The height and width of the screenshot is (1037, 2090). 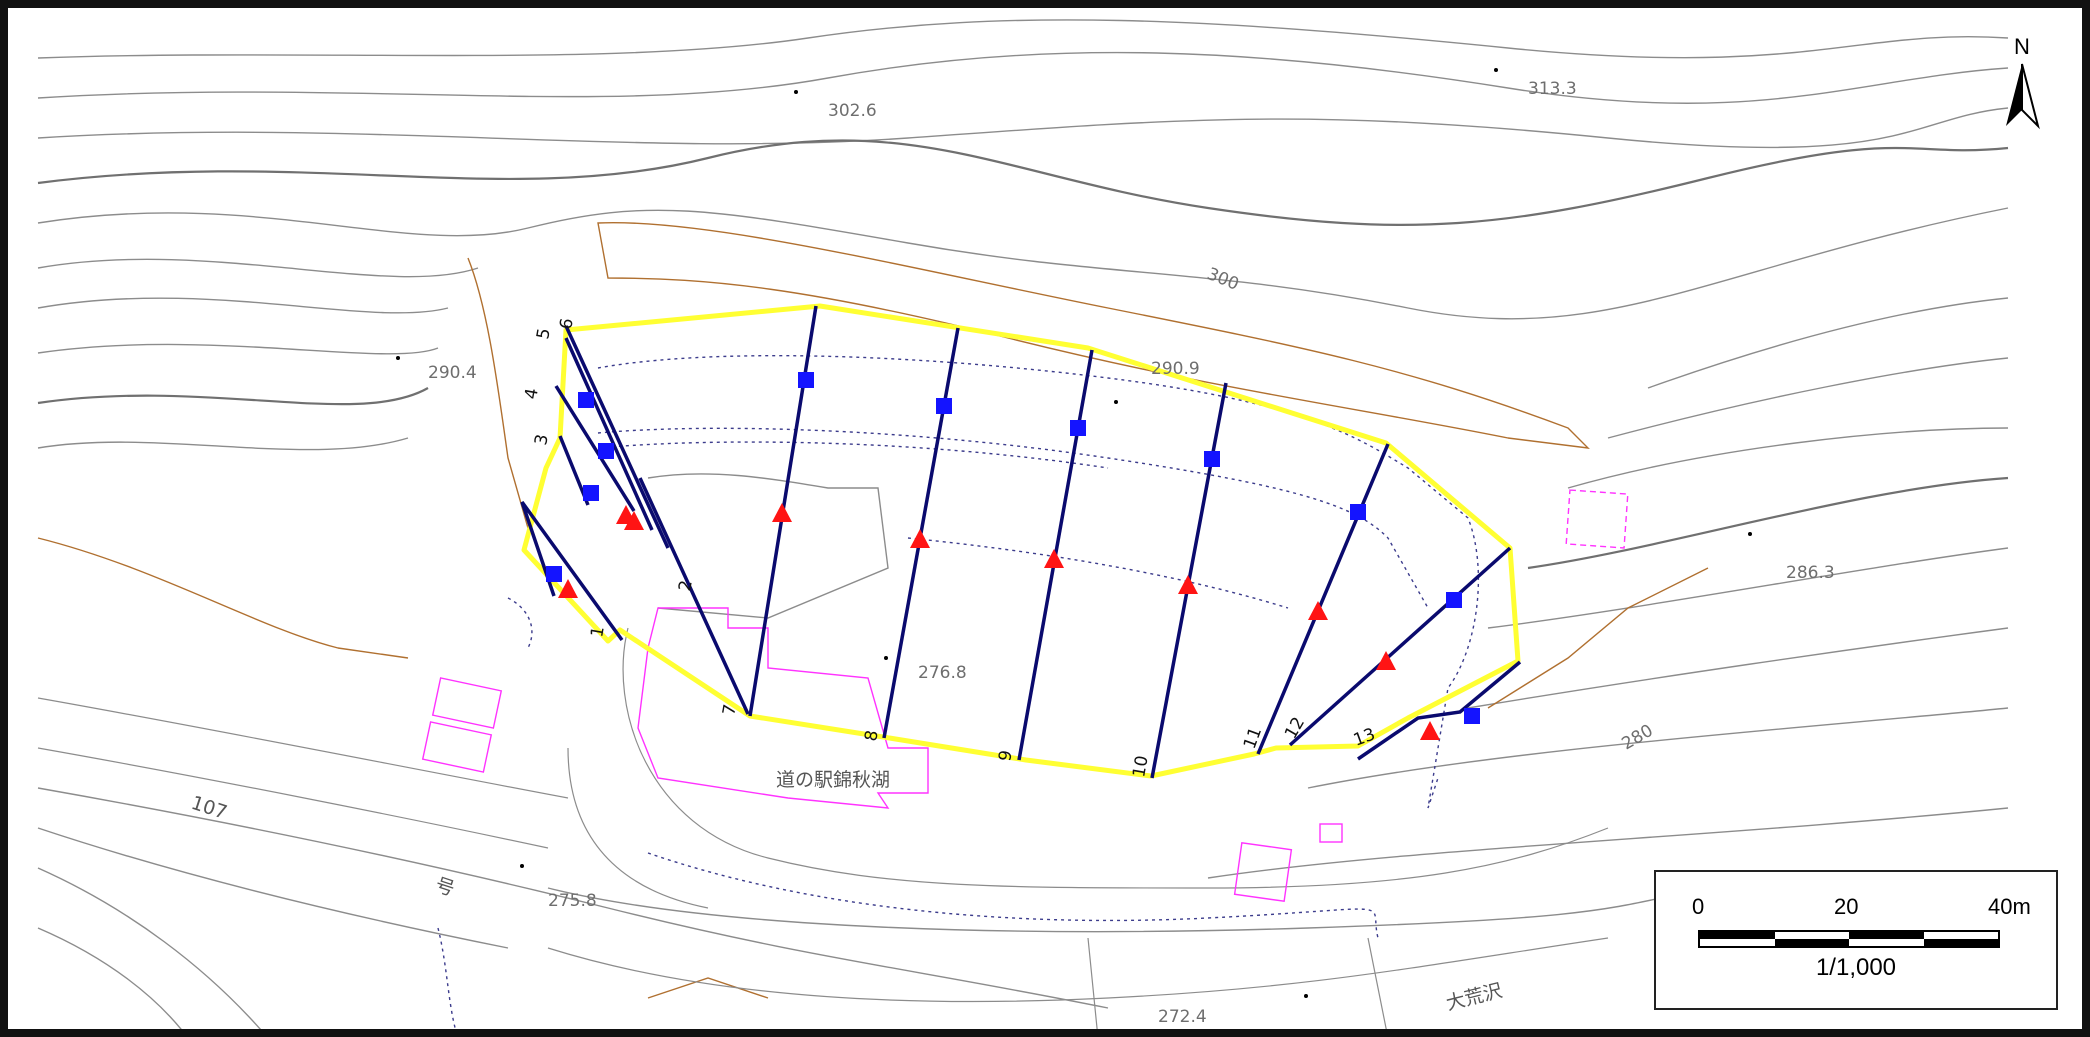 I want to click on contour-label: 280, so click(x=1638, y=738).